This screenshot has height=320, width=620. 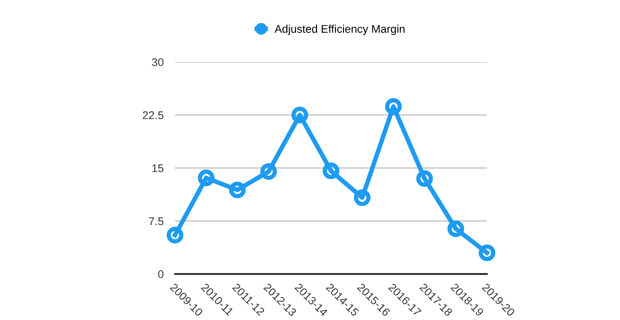 I want to click on y-tick-label: 30, so click(x=158, y=62).